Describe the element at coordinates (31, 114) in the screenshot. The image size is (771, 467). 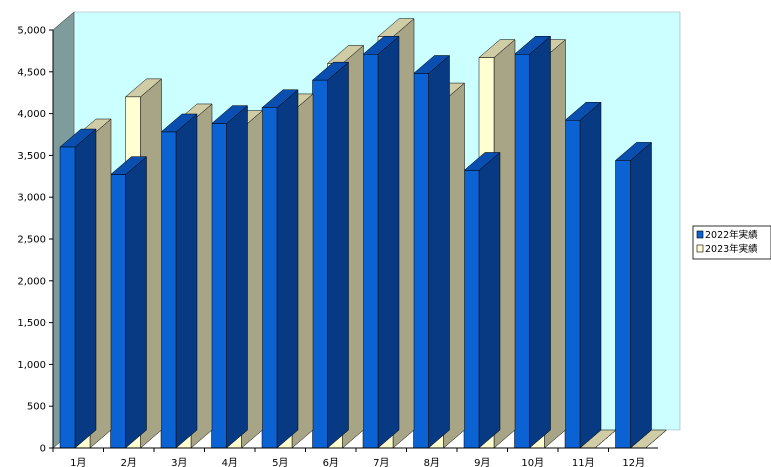
I see `y-tick-label: 4,000` at that location.